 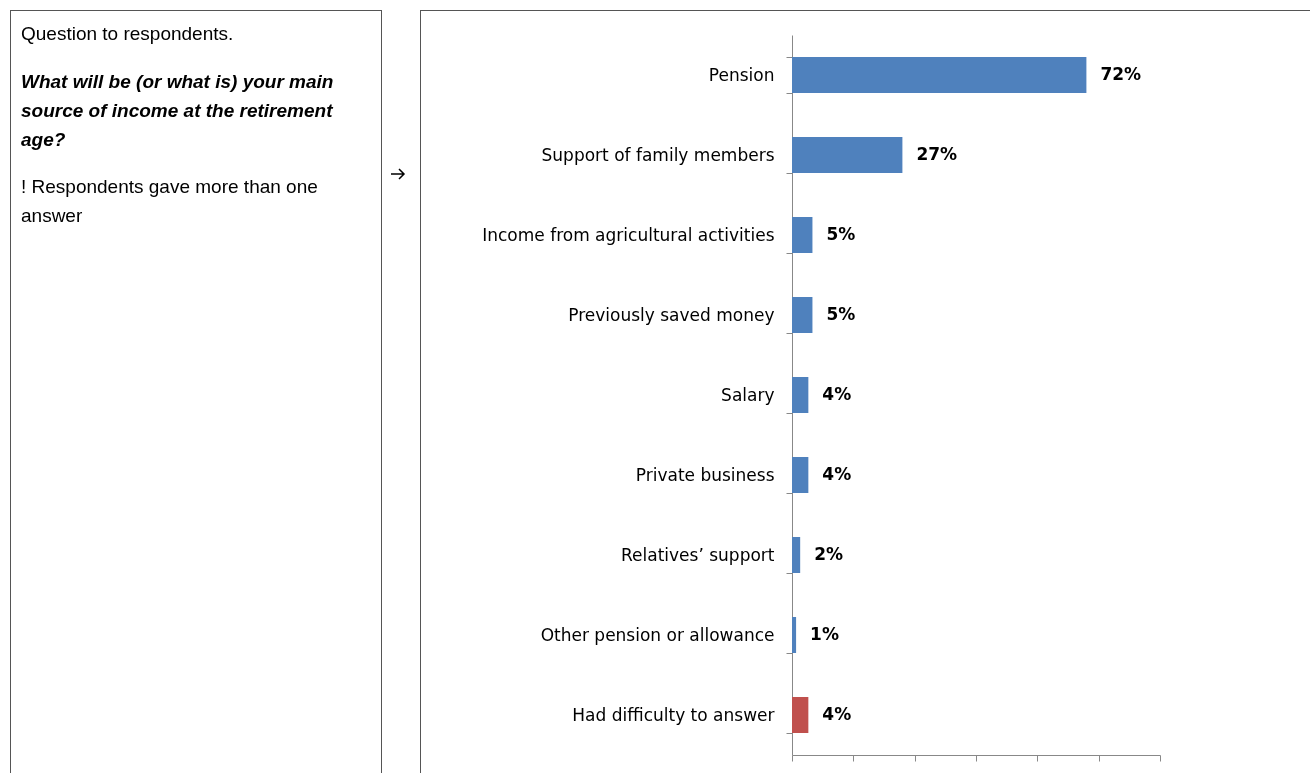 What do you see at coordinates (170, 201) in the screenshot?
I see `text: ! Respondents gave more than one answer` at bounding box center [170, 201].